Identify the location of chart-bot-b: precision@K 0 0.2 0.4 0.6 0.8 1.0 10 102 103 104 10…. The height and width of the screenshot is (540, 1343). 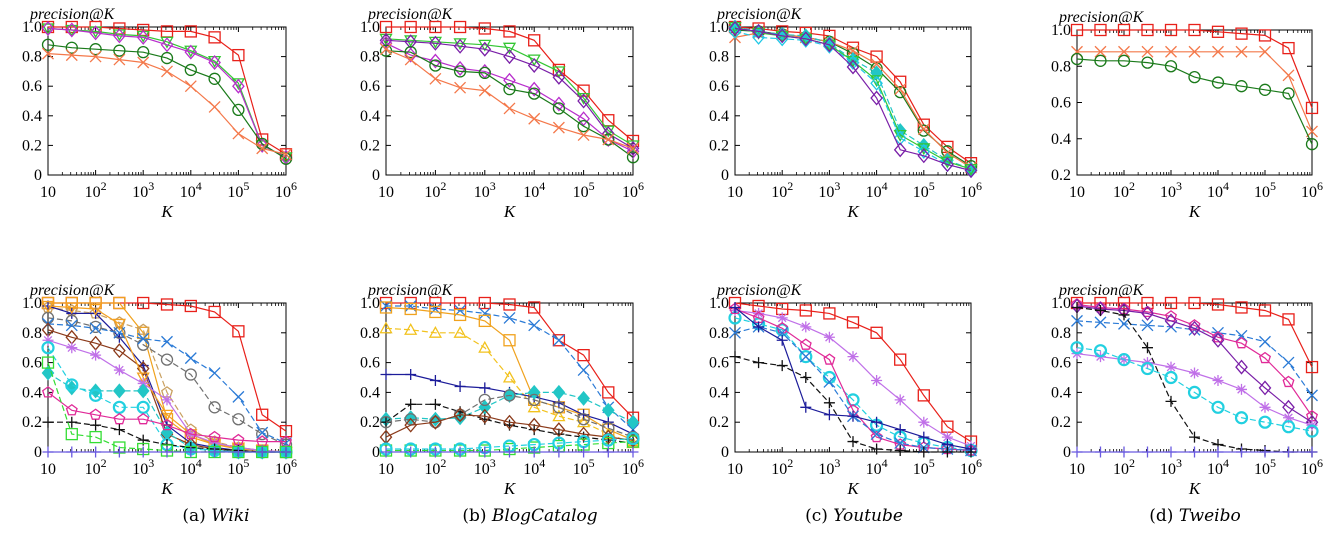
(502, 390).